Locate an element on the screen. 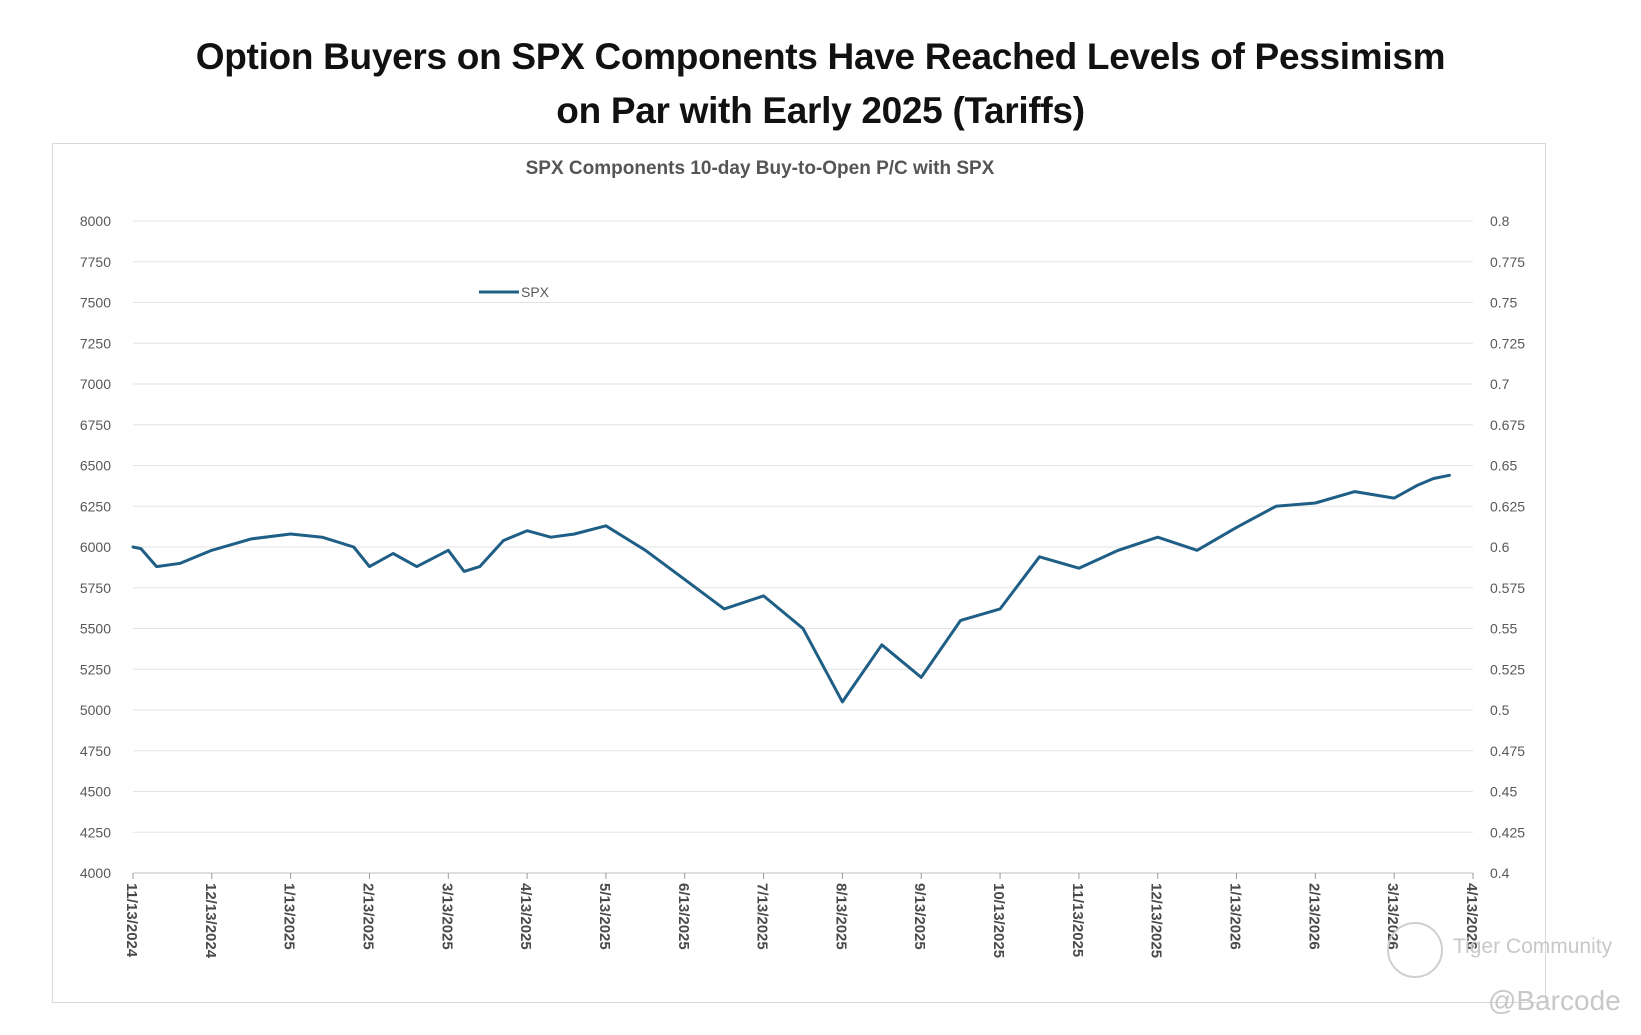 The height and width of the screenshot is (1035, 1641). x-tick-label: 1/13/2025 is located at coordinates (289, 916).